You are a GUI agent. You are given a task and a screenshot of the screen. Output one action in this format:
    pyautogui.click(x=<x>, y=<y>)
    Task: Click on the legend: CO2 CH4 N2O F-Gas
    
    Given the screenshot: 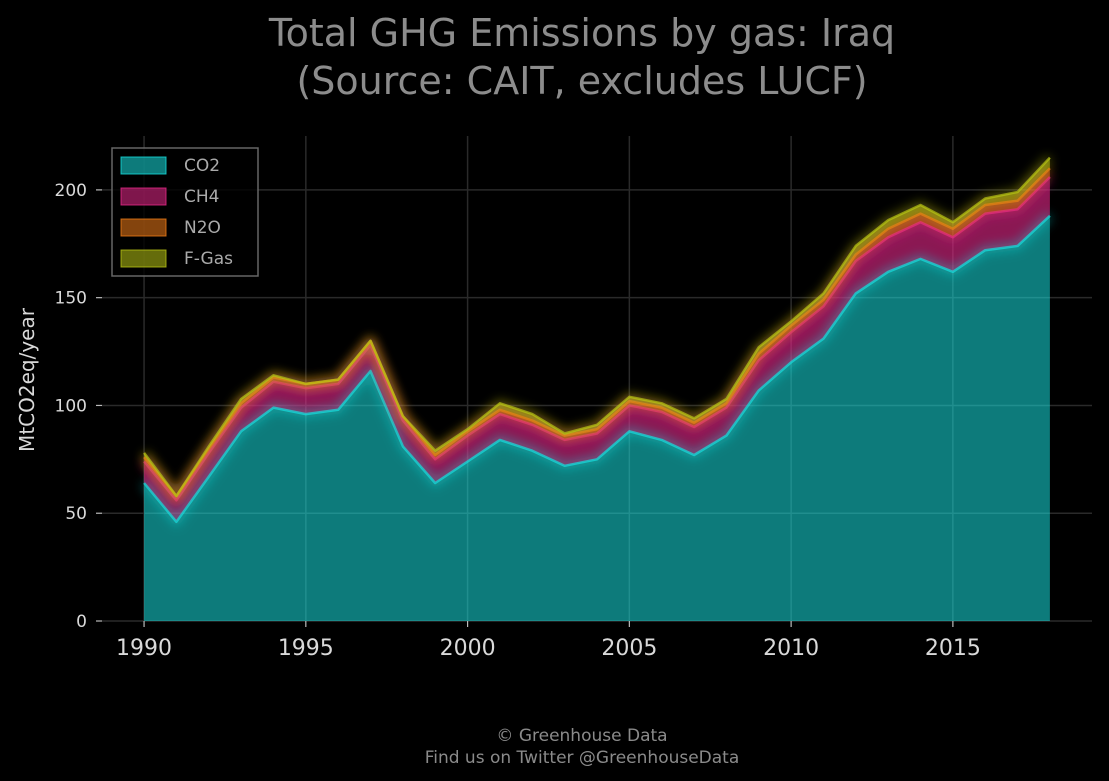 What is the action you would take?
    pyautogui.click(x=185, y=212)
    